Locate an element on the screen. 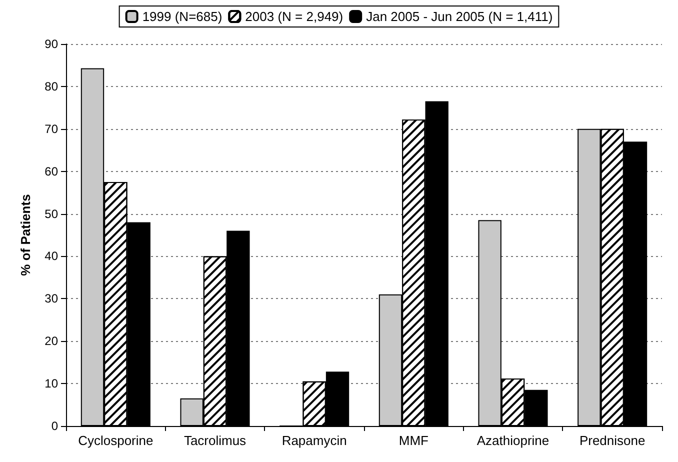  legend-label: 2003 (N = 2,949) is located at coordinates (294, 16).